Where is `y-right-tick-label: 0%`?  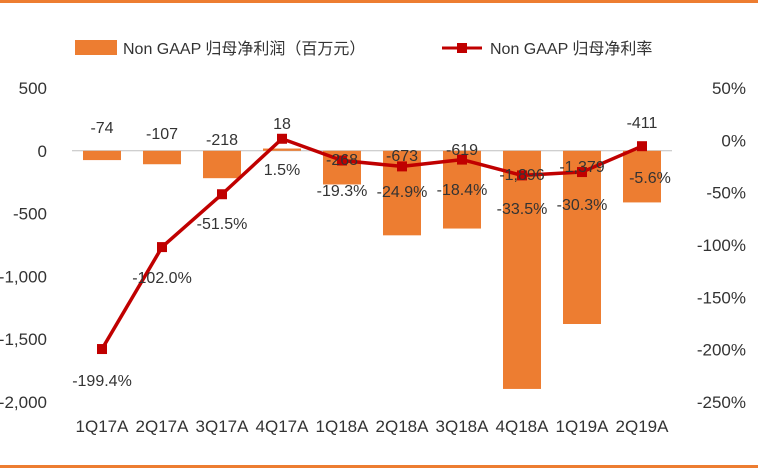 y-right-tick-label: 0% is located at coordinates (733, 140).